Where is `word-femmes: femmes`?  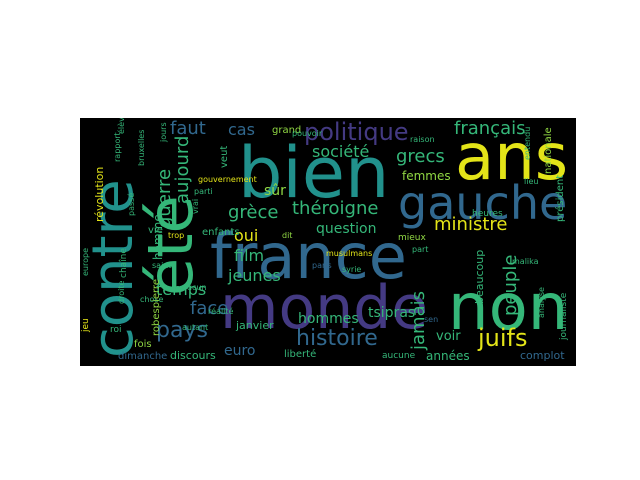
word-femmes: femmes is located at coordinates (426, 176).